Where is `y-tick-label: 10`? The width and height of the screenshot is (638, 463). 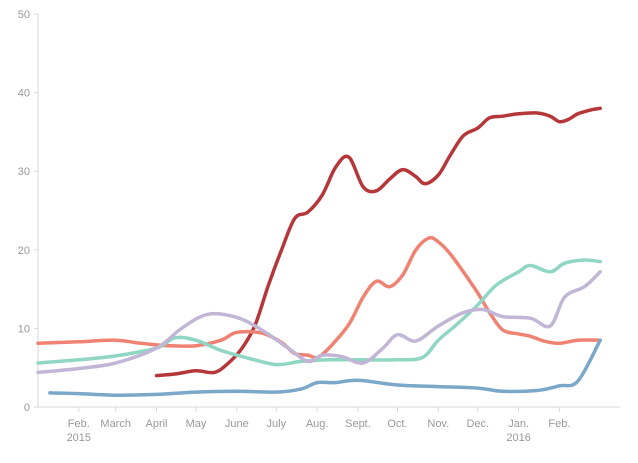 y-tick-label: 10 is located at coordinates (24, 329).